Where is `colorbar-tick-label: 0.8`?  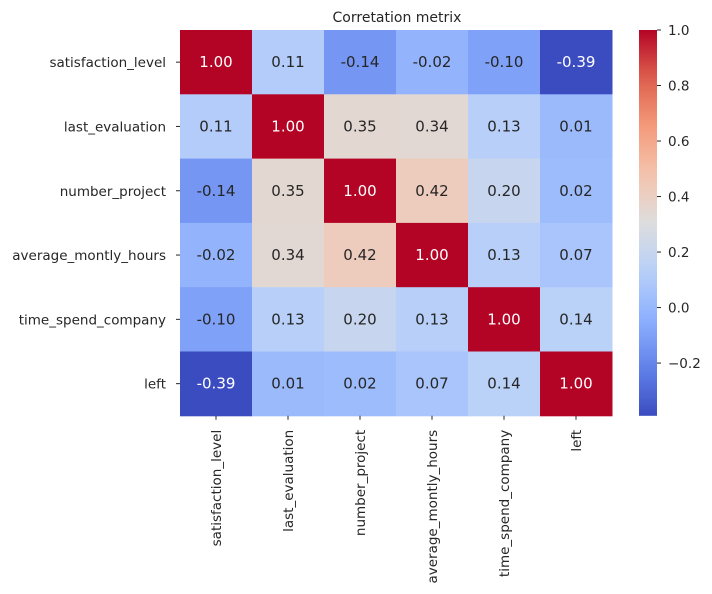 colorbar-tick-label: 0.8 is located at coordinates (678, 87).